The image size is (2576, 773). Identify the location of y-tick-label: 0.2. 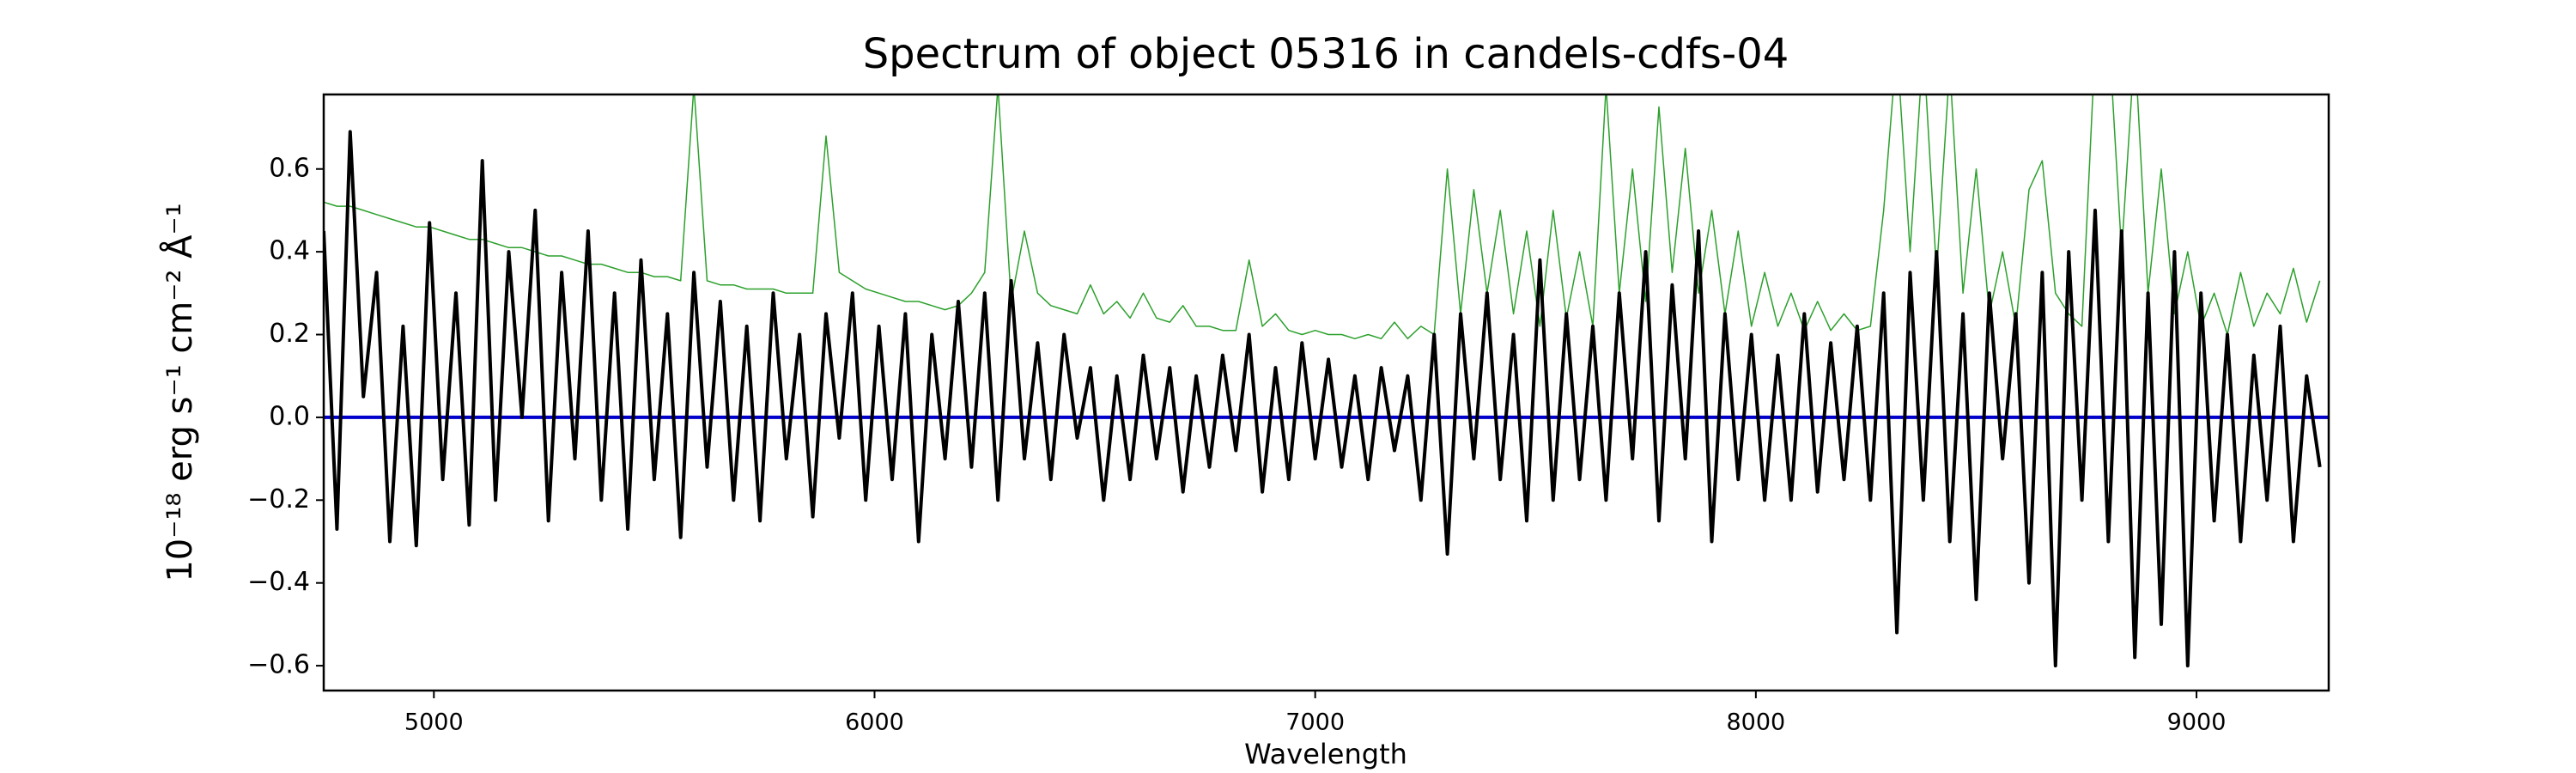
(290, 334).